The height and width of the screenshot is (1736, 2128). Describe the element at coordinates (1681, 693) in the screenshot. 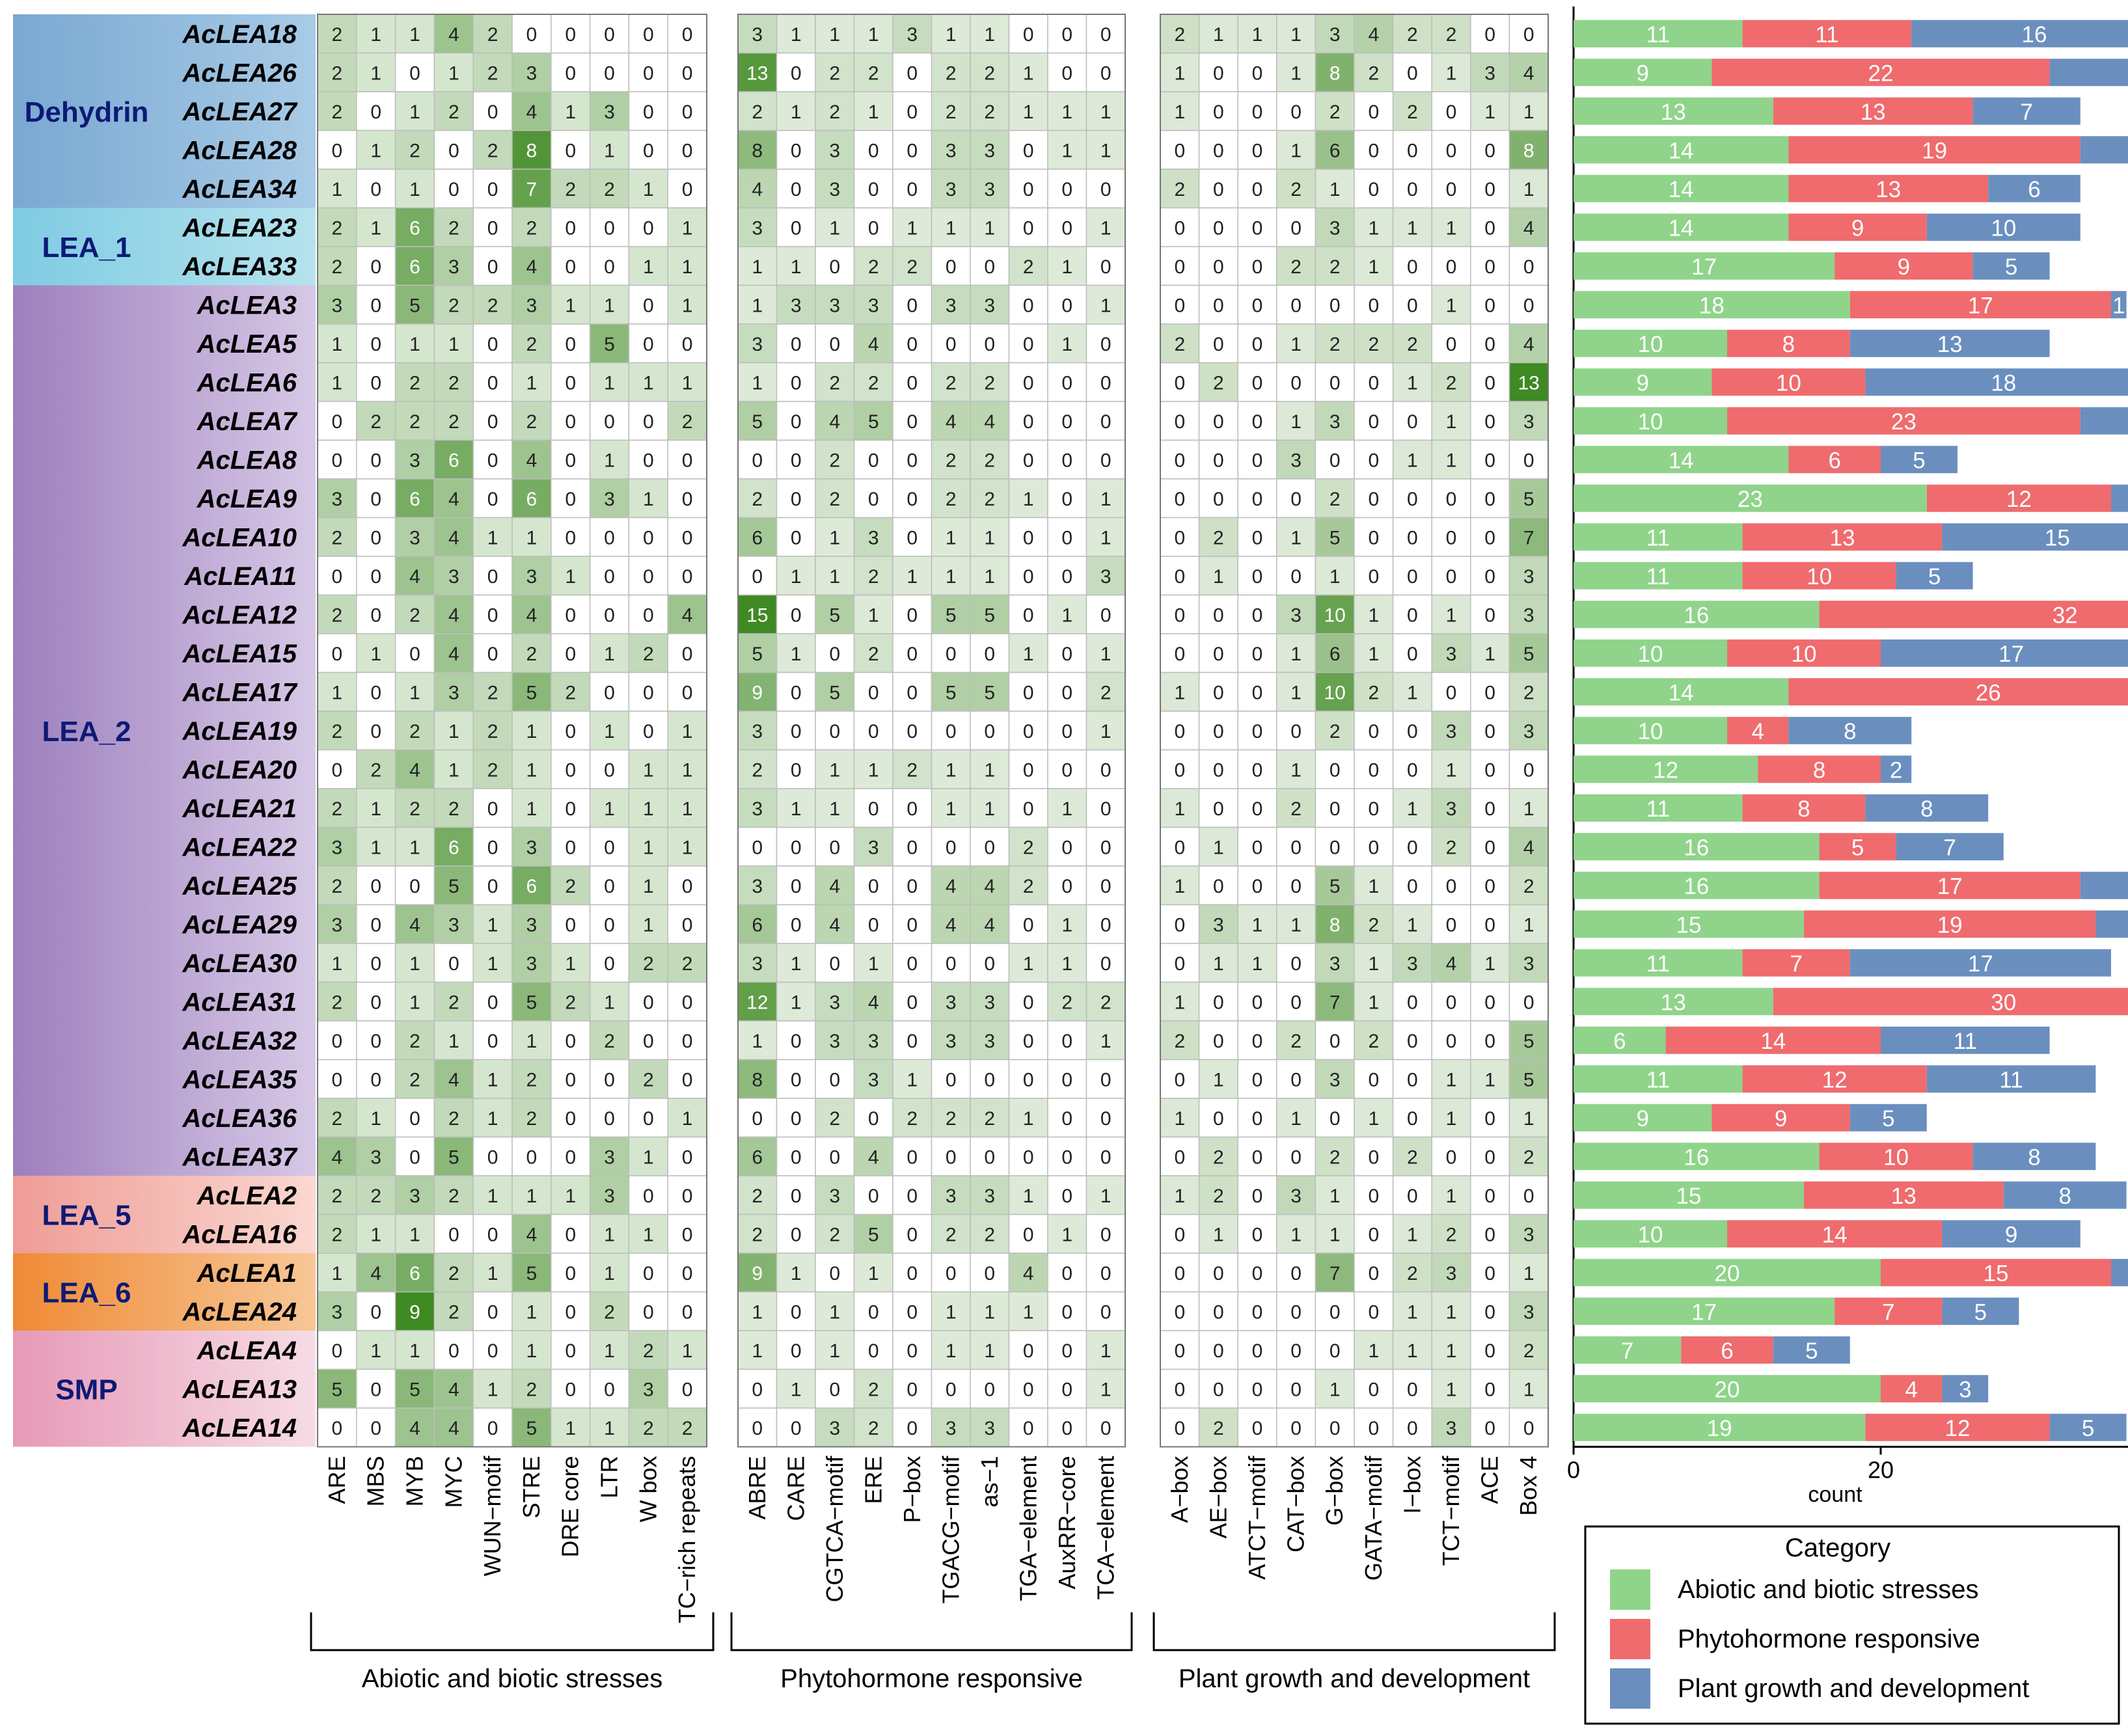

I see `bar-segment-label: 14` at that location.